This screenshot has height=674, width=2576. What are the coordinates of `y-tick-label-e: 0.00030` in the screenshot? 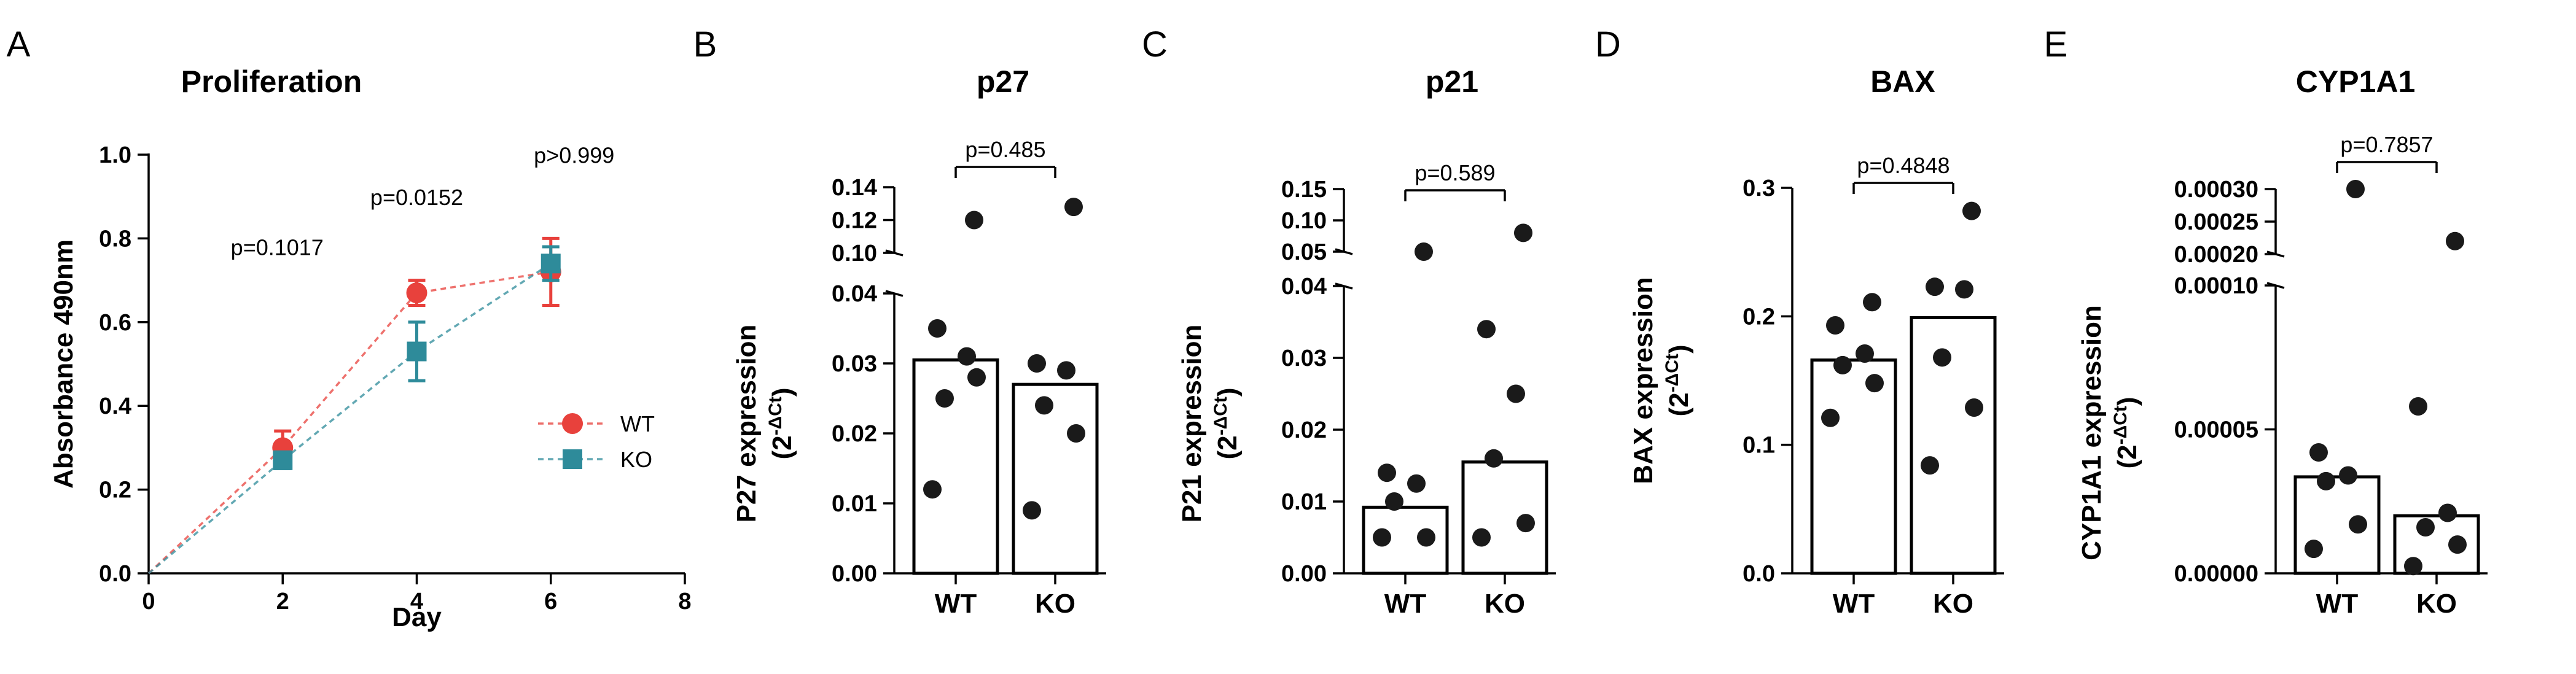 It's located at (2216, 190).